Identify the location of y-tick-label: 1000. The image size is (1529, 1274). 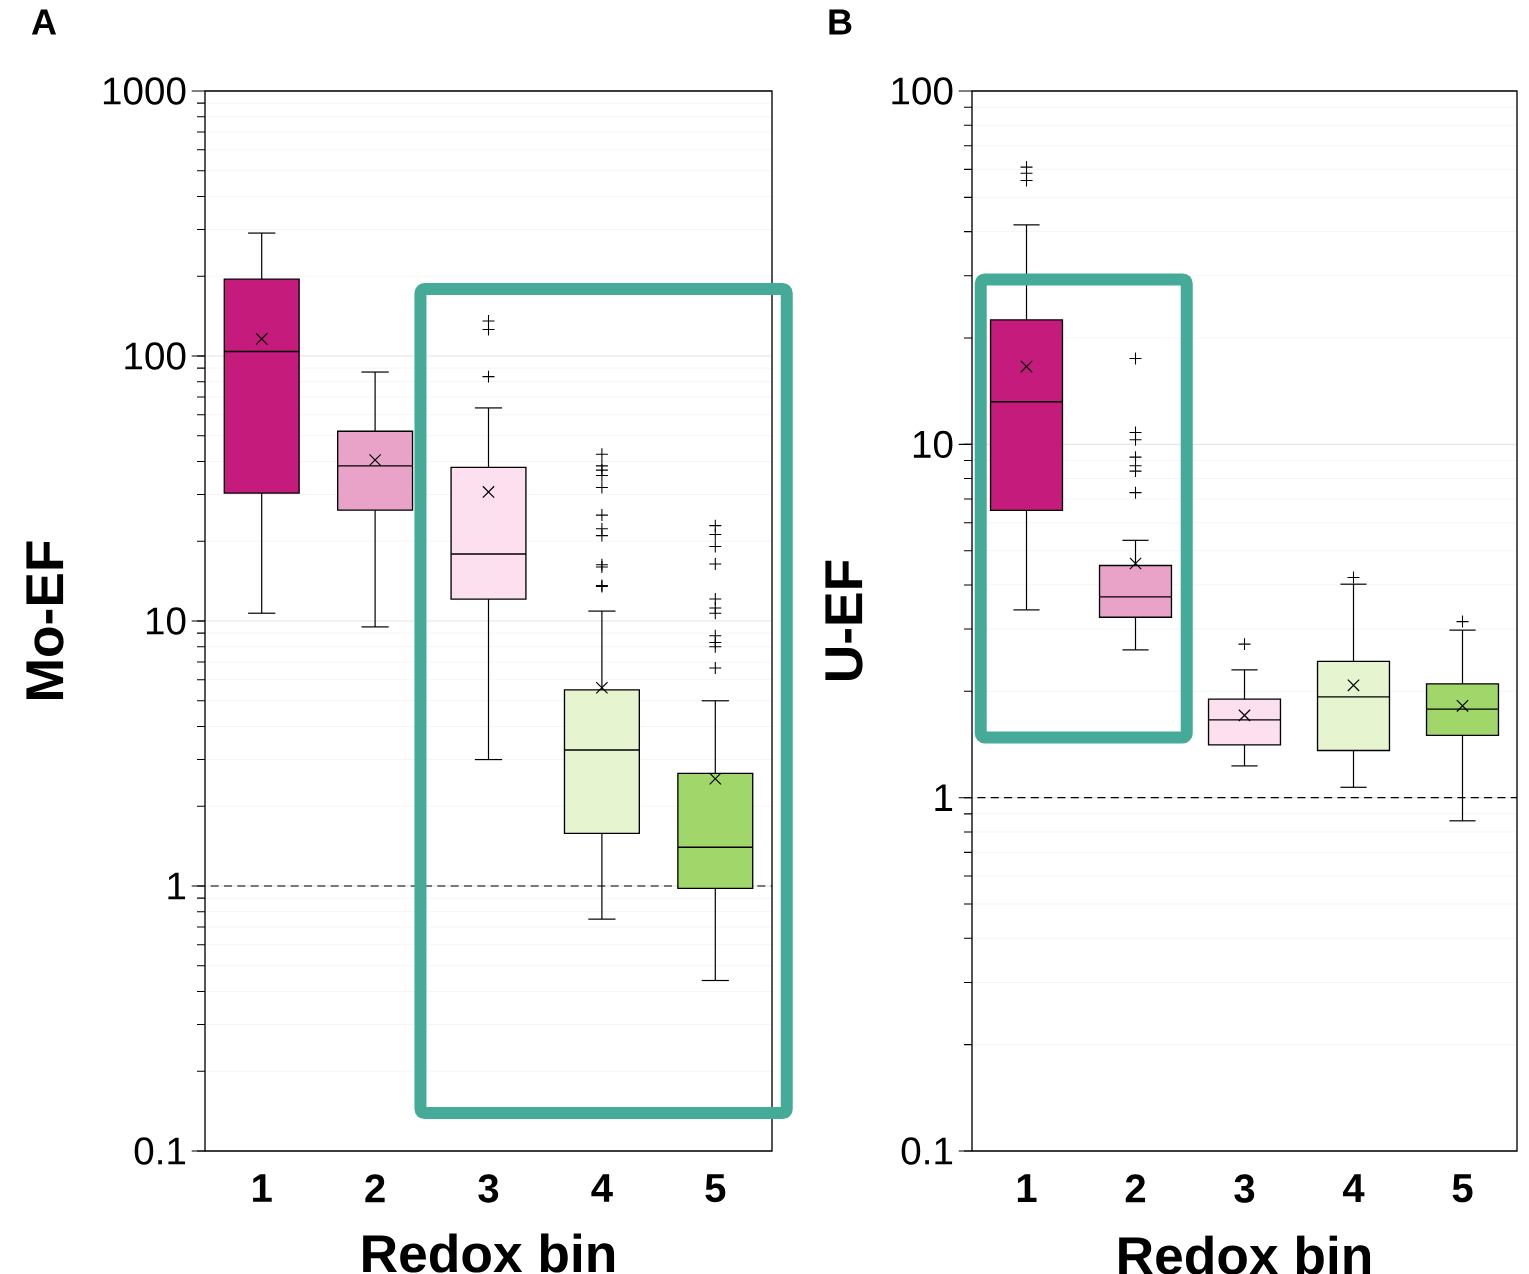
(144, 91).